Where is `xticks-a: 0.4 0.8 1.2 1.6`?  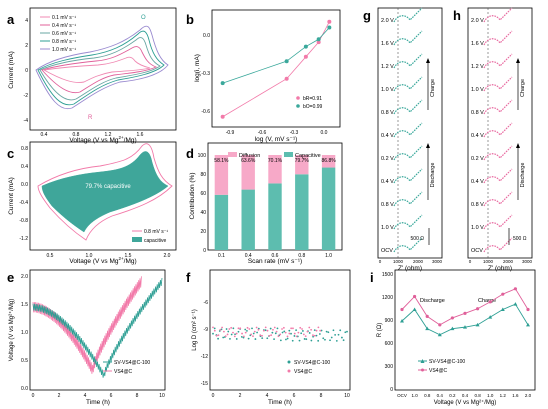
xticks-a: 0.4 0.8 1.2 1.6 is located at coordinates (92, 135).